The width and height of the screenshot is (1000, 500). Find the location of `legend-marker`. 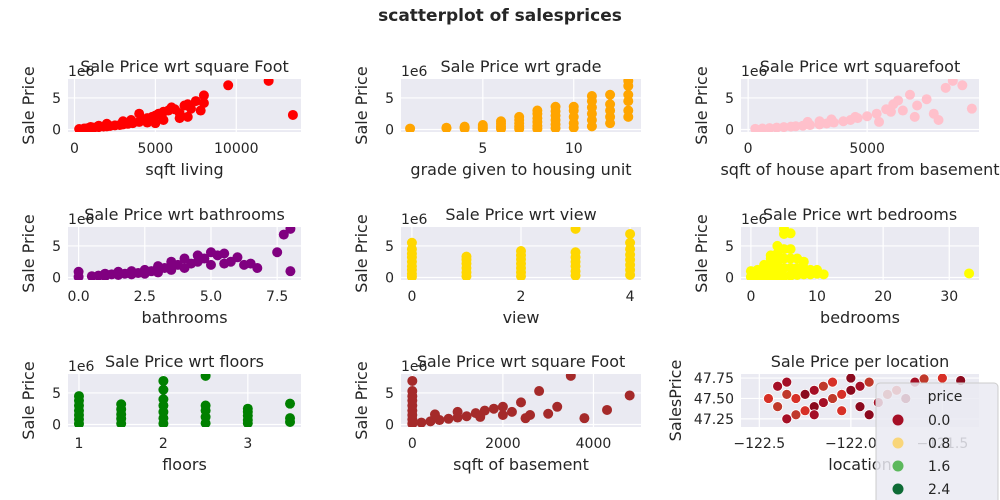

legend-marker is located at coordinates (898, 420).